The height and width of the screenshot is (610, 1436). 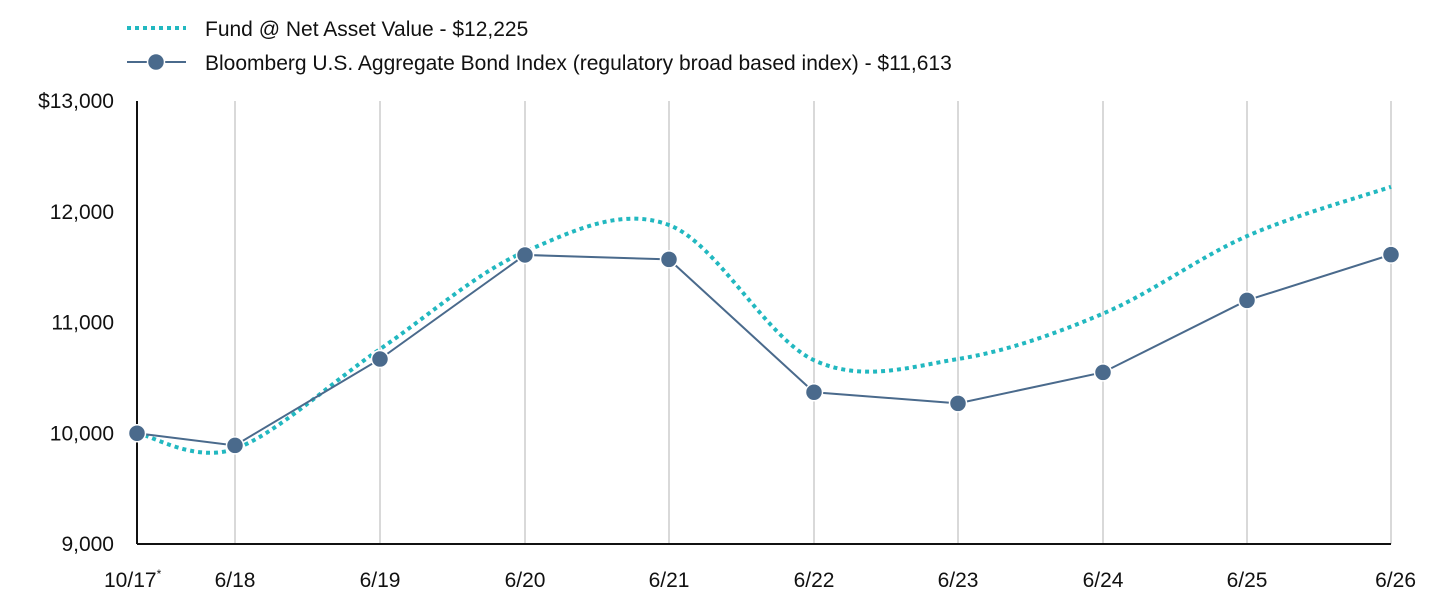 I want to click on x-tick-label: 6/23, so click(x=958, y=580).